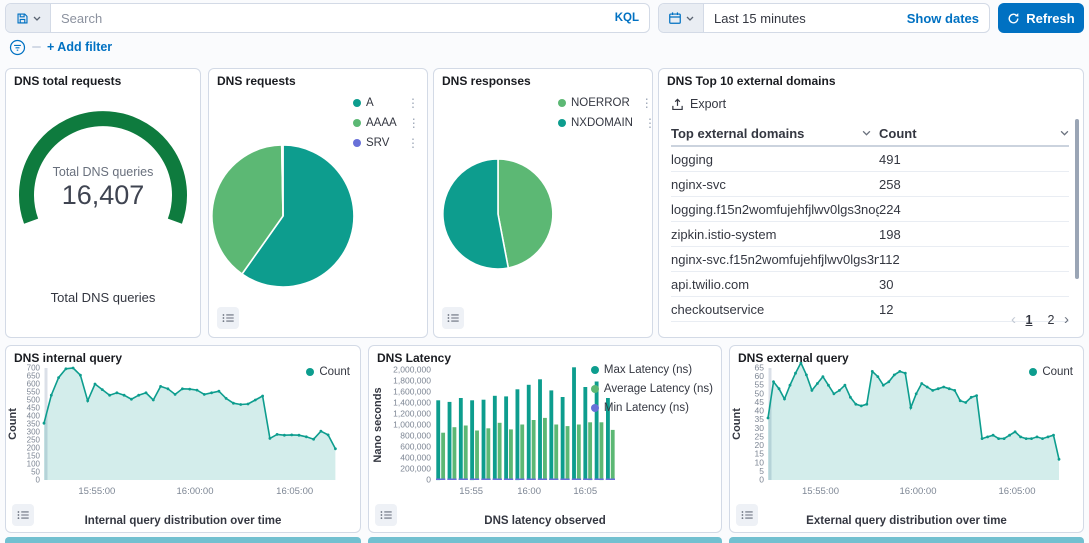  Describe the element at coordinates (34, 400) in the screenshot. I see `svg-text: 500` at that location.